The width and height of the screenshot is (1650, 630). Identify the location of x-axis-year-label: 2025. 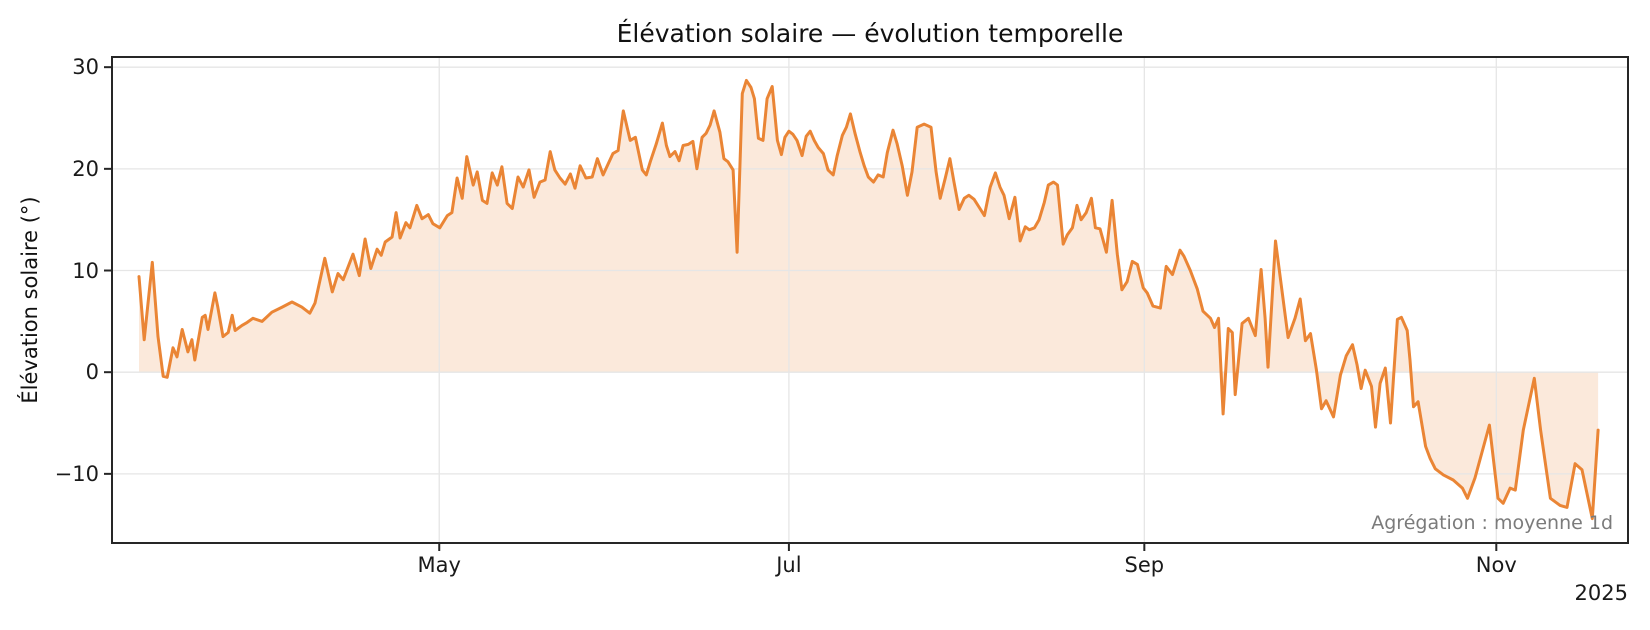
(1601, 593).